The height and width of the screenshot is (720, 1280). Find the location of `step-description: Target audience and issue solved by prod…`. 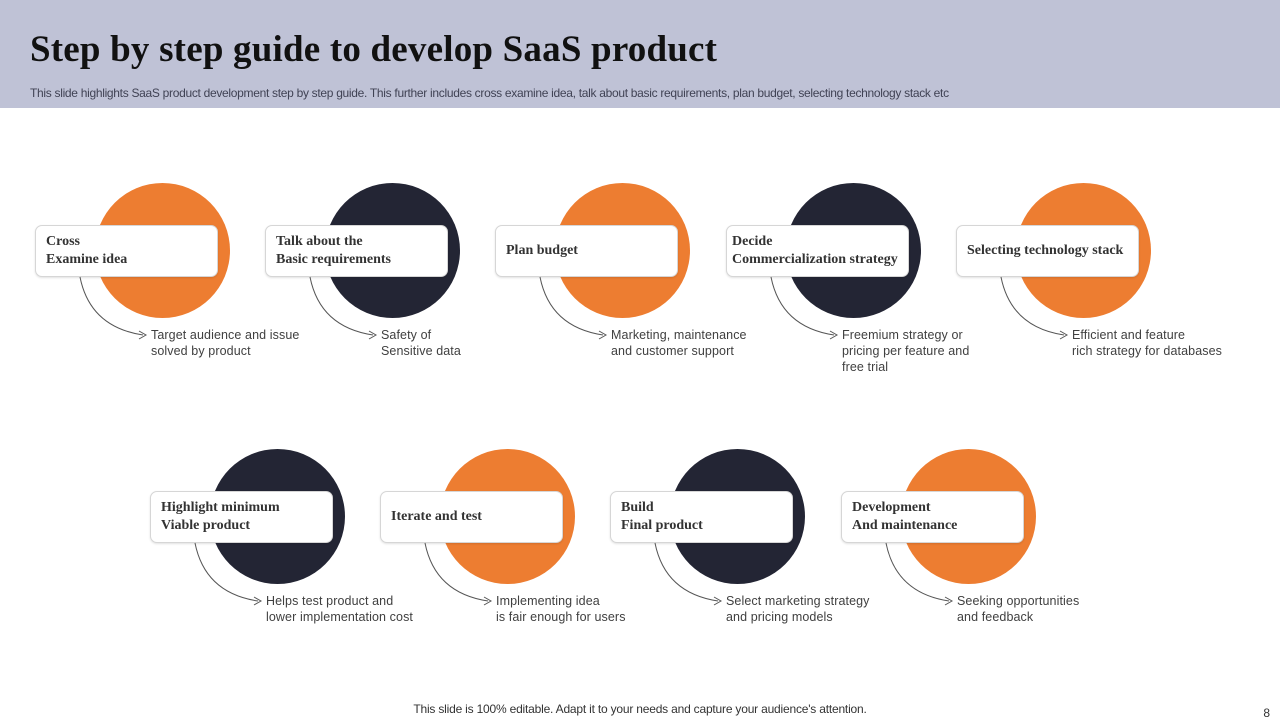

step-description: Target audience and issue solved by prod… is located at coordinates (225, 343).